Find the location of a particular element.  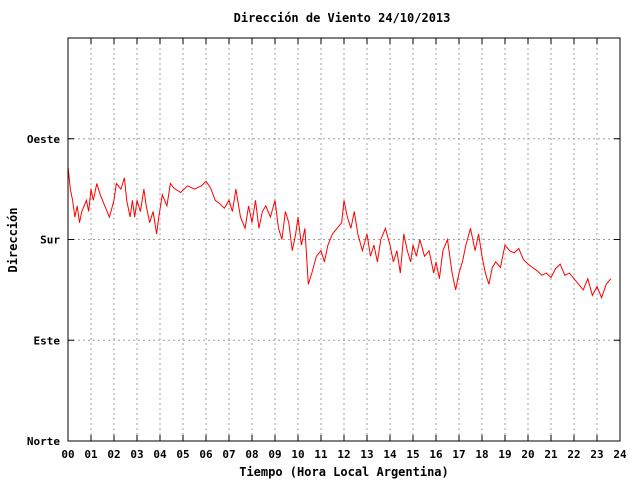

y-tick-label: Este is located at coordinates (47, 340).